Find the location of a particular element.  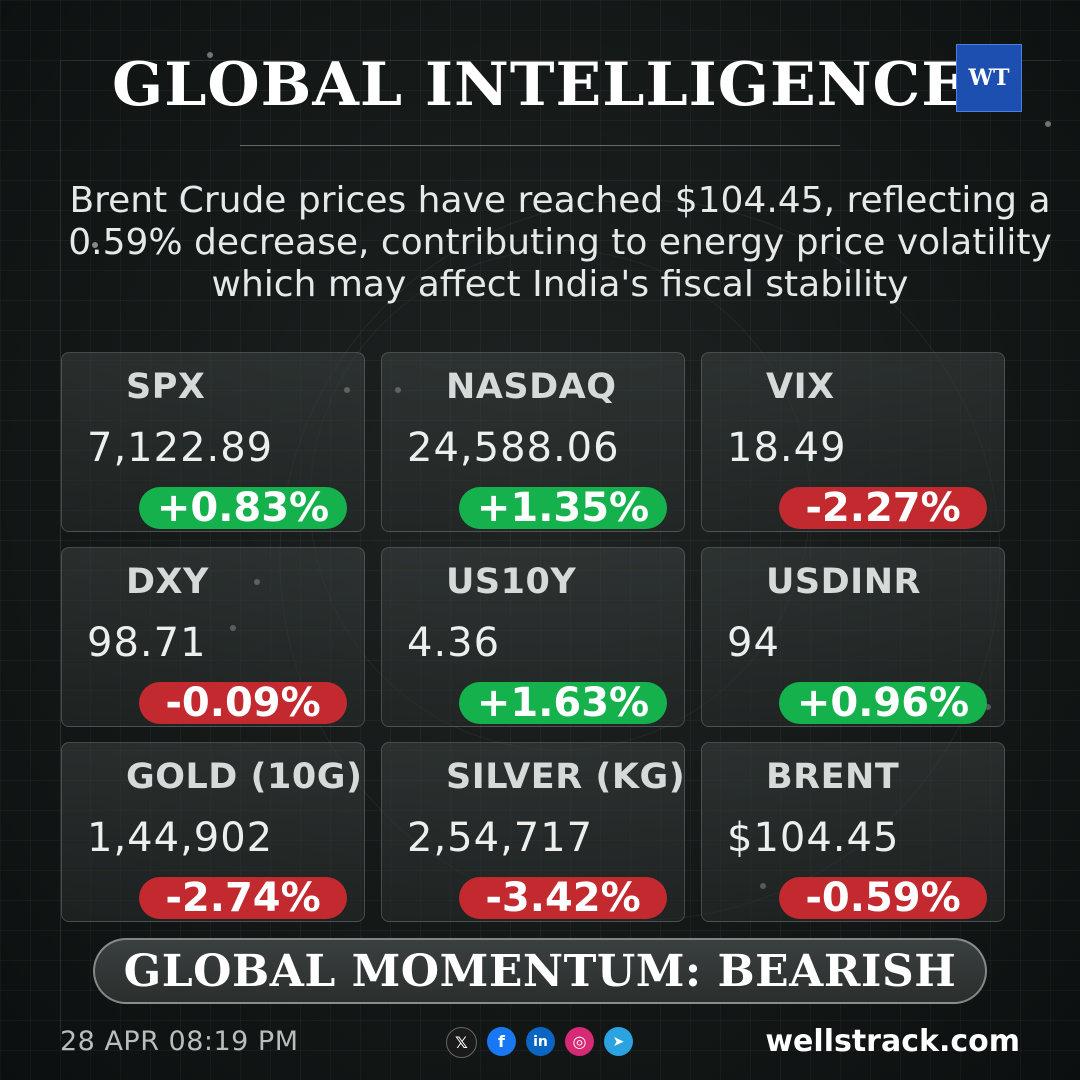

market-card-nasdaq: NASDAQ 24,588.06 +1.35% is located at coordinates (533, 442).